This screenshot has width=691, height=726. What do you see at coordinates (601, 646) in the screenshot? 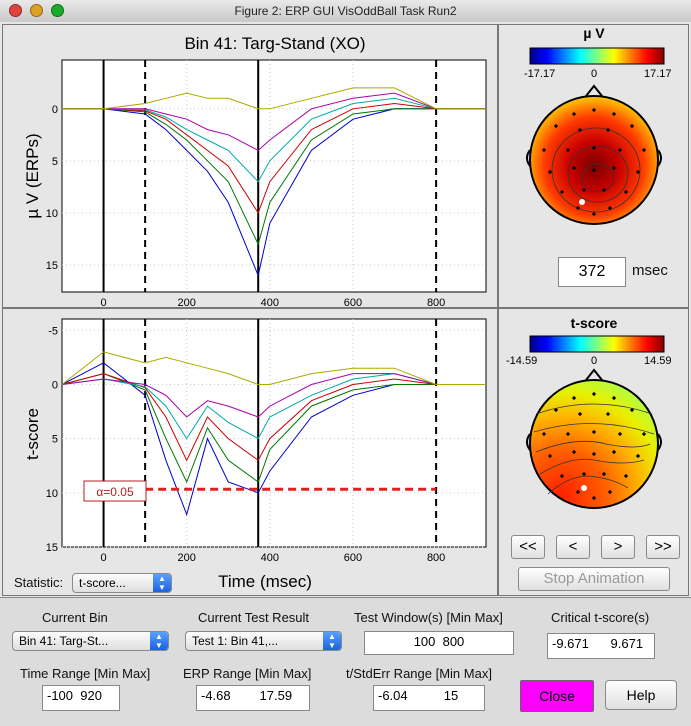
I see `critical-tscore-input: -9.671 9.671` at bounding box center [601, 646].